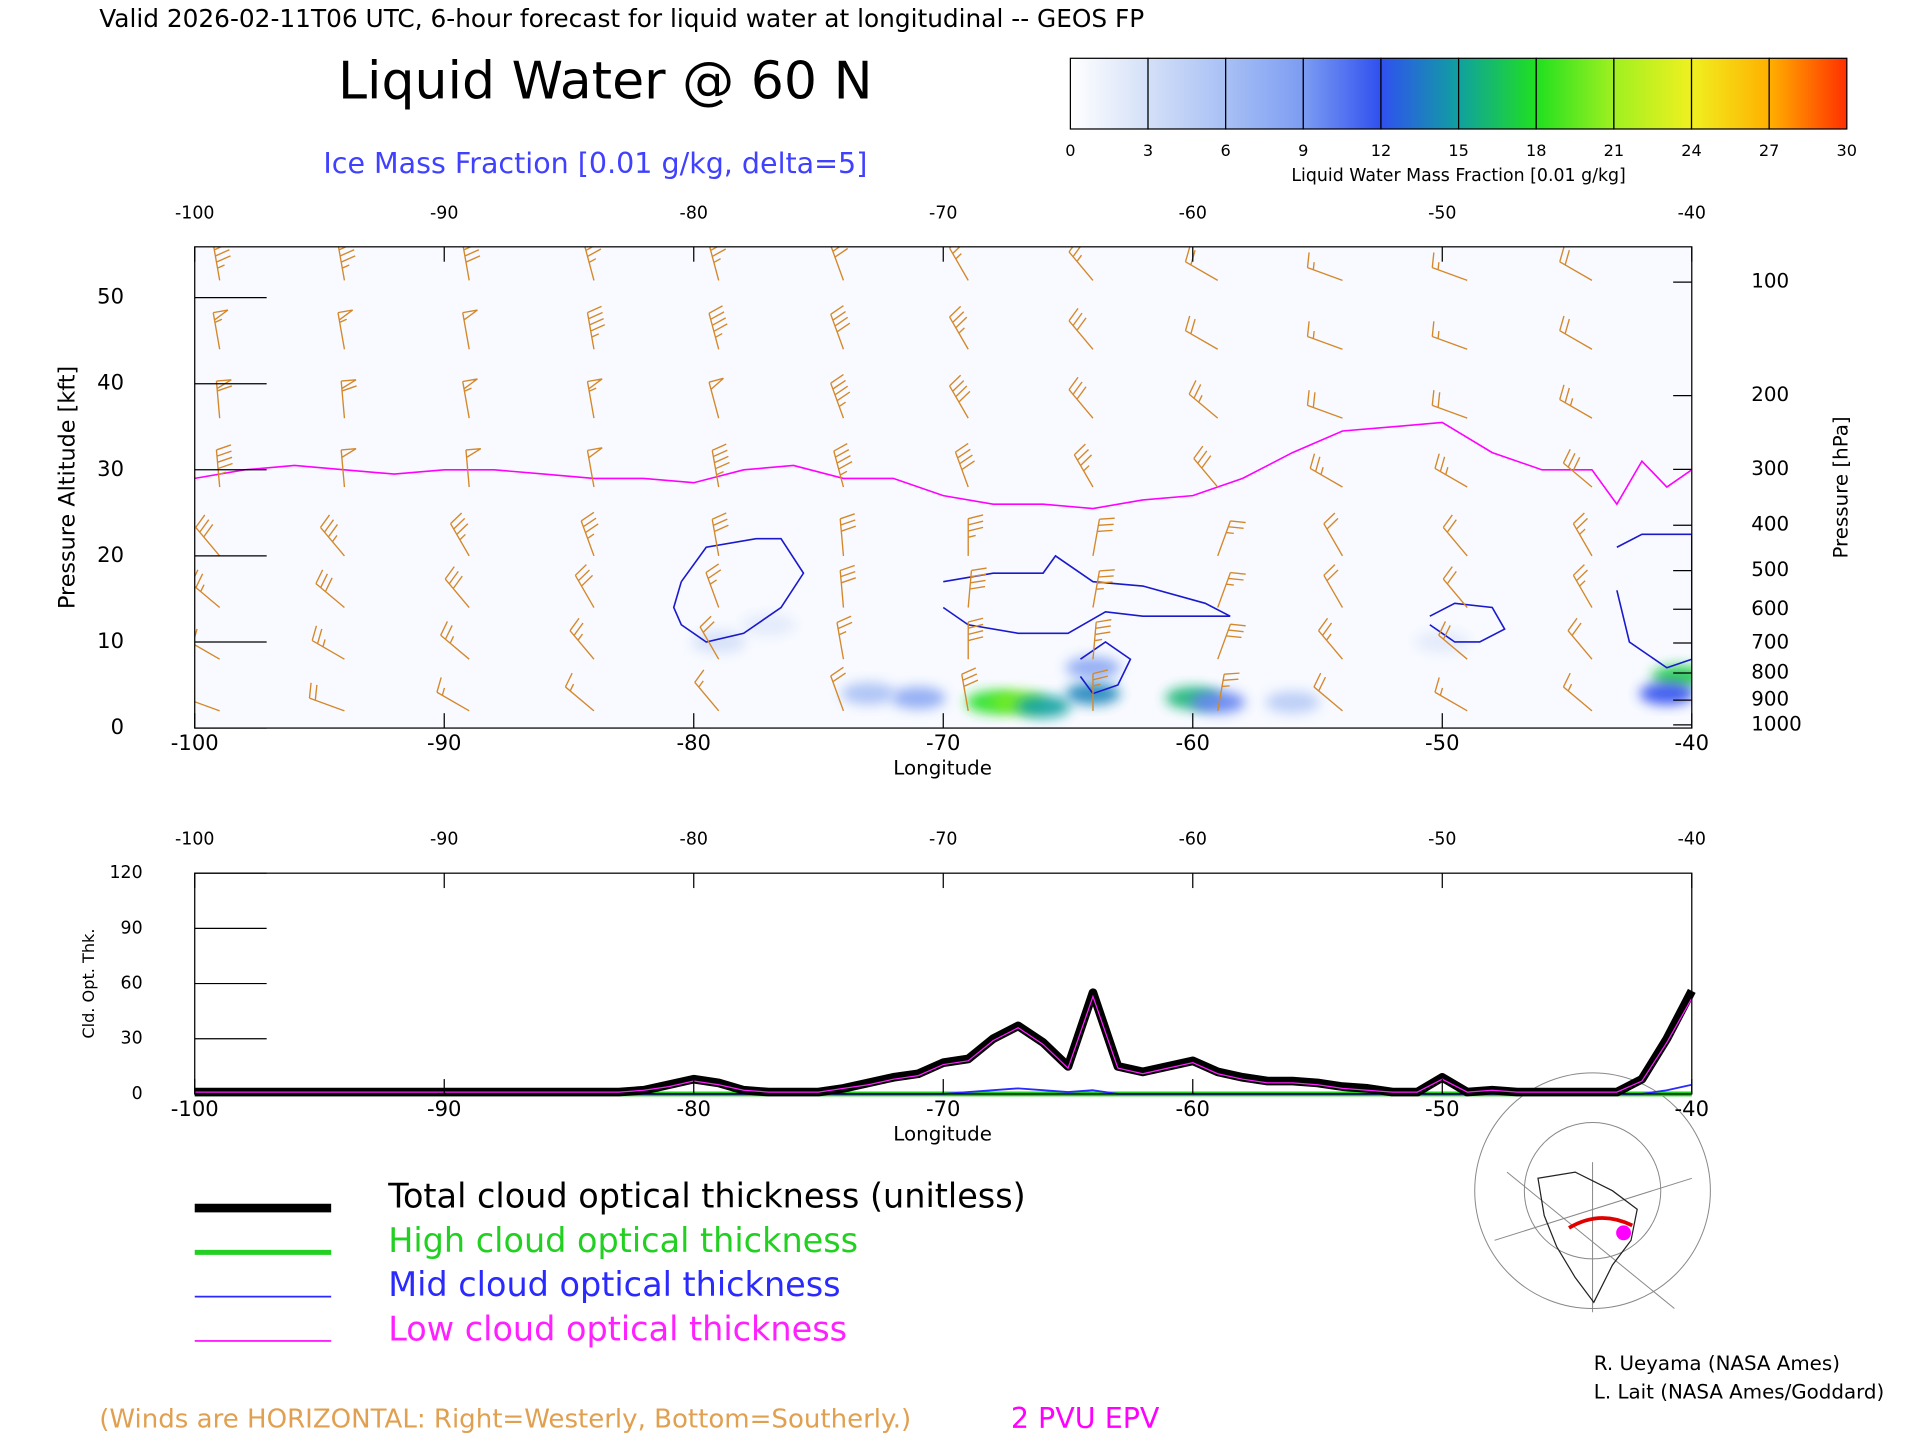 This screenshot has height=1440, width=1920. Describe the element at coordinates (943, 1108) in the screenshot. I see `x-tick-label: -70` at that location.